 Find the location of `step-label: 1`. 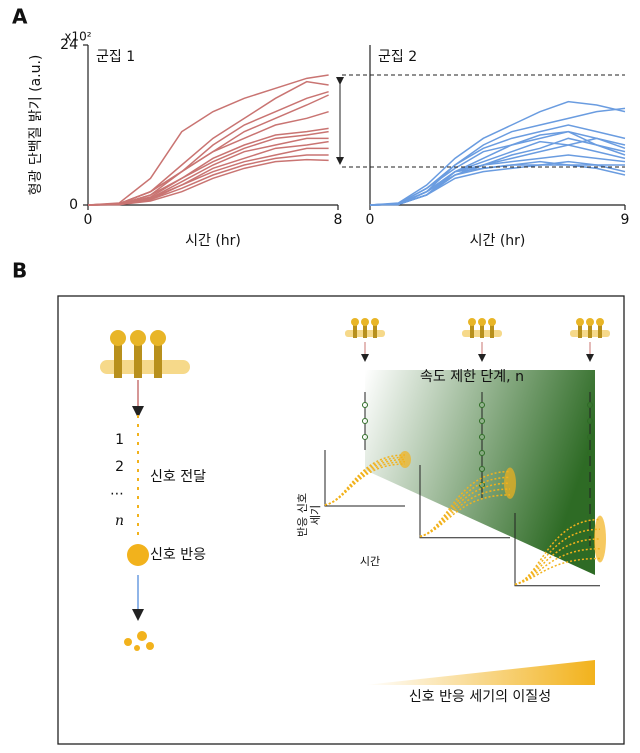

step-label: 1 is located at coordinates (119, 440).